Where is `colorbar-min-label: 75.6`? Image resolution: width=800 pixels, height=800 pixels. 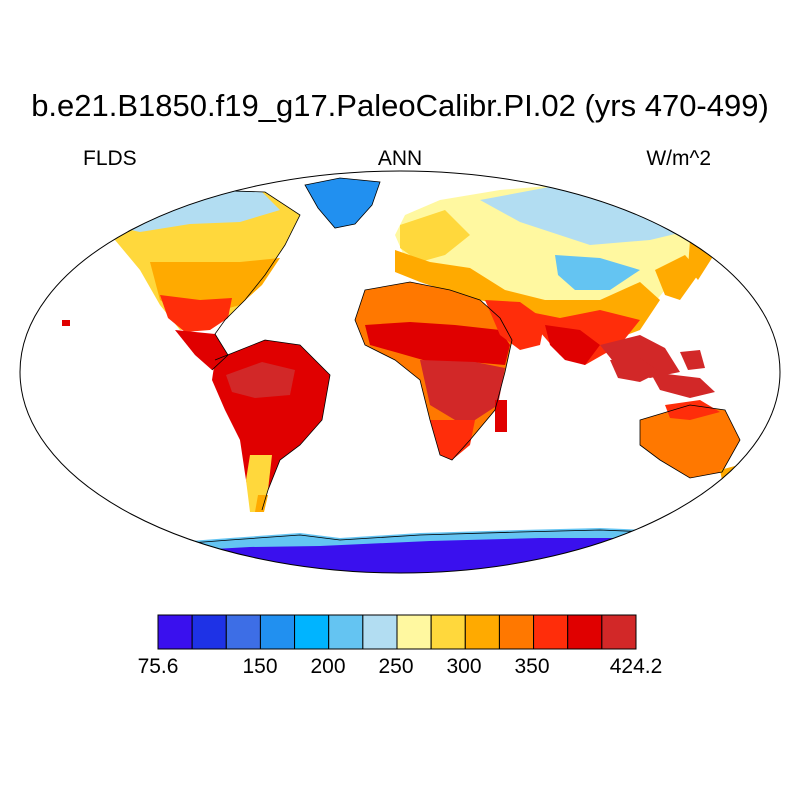 colorbar-min-label: 75.6 is located at coordinates (158, 666).